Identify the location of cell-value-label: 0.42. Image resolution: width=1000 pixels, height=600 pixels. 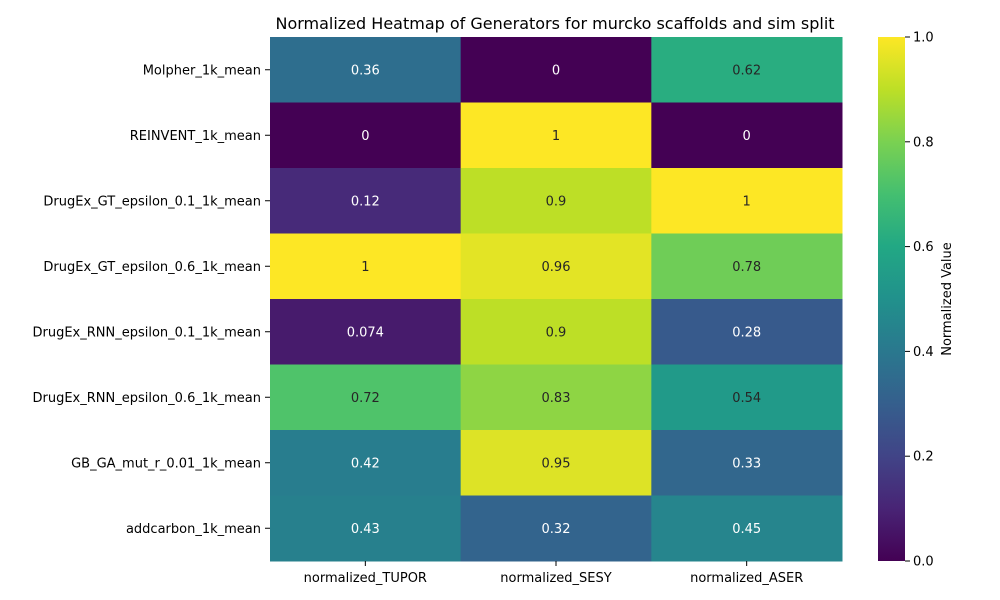
(365, 463).